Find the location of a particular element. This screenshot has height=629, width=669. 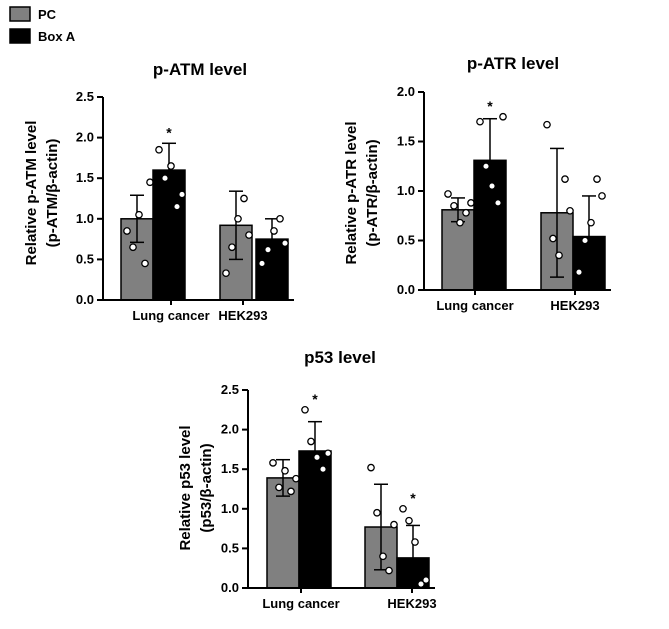

legend-label-pc: PC is located at coordinates (47, 14).